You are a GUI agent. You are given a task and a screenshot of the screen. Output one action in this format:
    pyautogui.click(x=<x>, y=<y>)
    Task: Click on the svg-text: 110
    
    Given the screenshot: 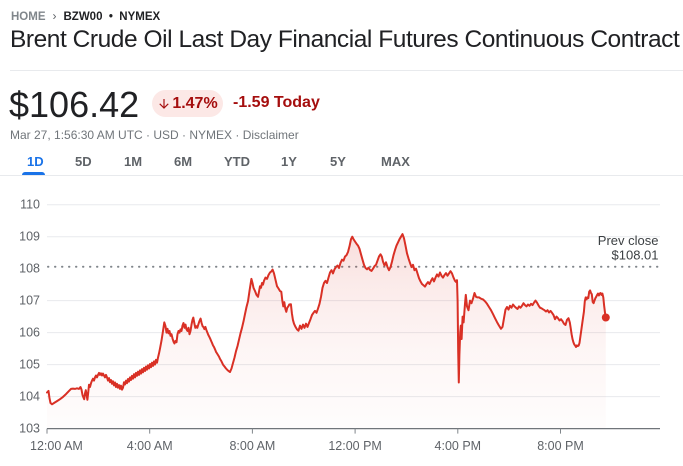 What is the action you would take?
    pyautogui.click(x=30, y=205)
    